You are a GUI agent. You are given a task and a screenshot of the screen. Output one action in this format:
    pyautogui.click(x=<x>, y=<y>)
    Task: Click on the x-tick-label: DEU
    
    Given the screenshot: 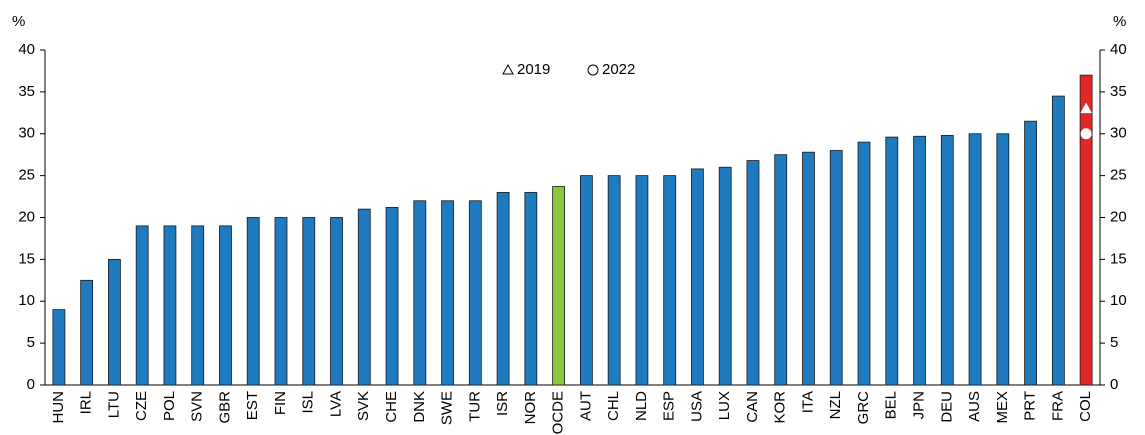 What is the action you would take?
    pyautogui.click(x=946, y=407)
    